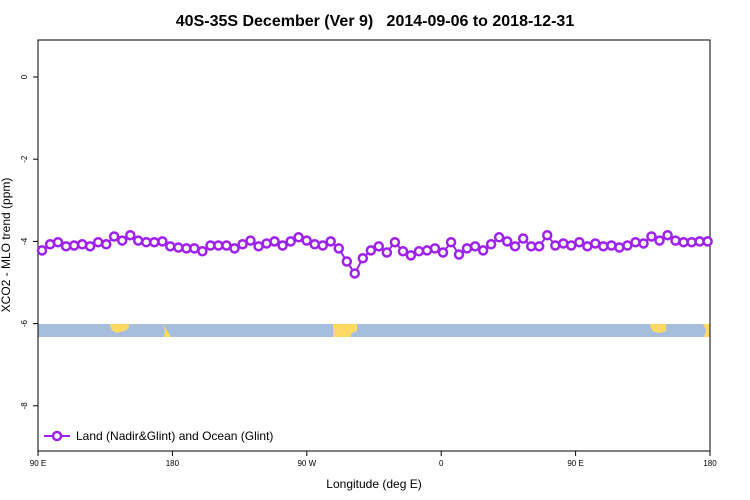  What do you see at coordinates (24, 241) in the screenshot?
I see `y-tick-label: -4` at bounding box center [24, 241].